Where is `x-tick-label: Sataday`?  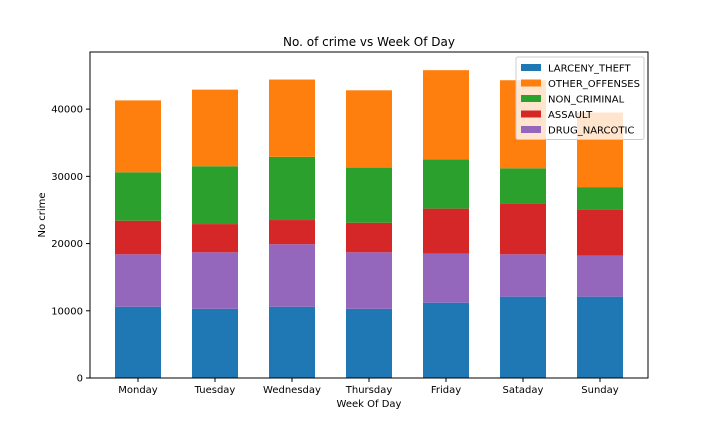 x-tick-label: Sataday is located at coordinates (523, 390).